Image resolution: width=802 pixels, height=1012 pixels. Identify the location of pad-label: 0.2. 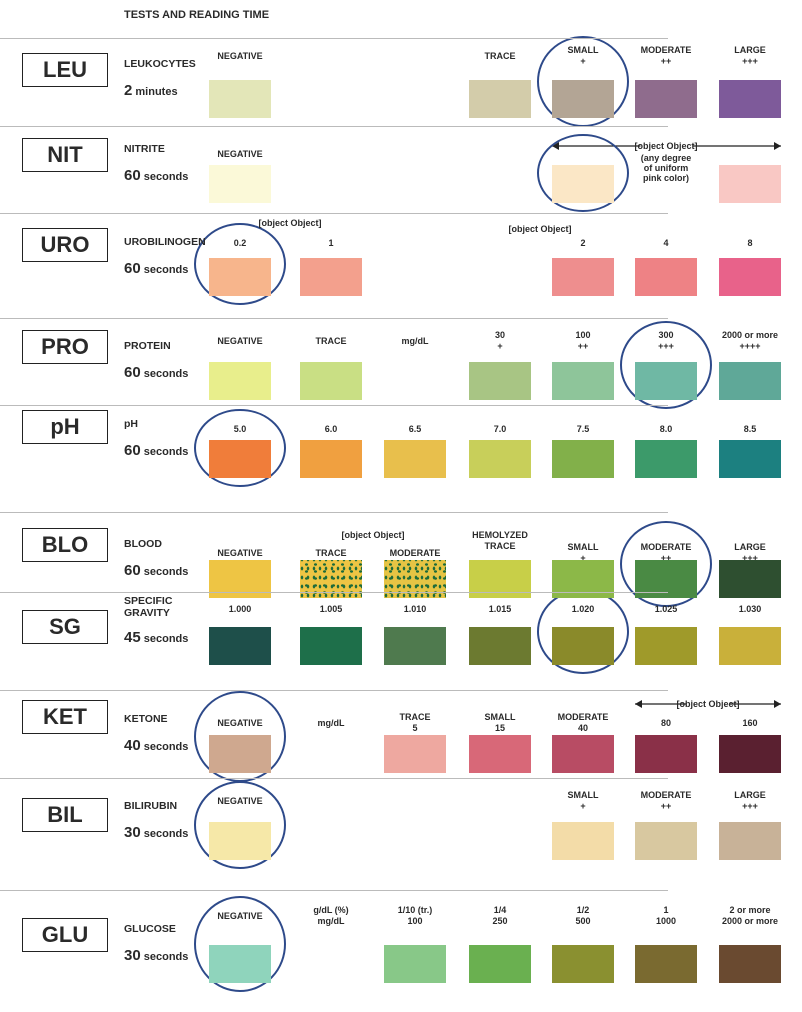
(240, 243).